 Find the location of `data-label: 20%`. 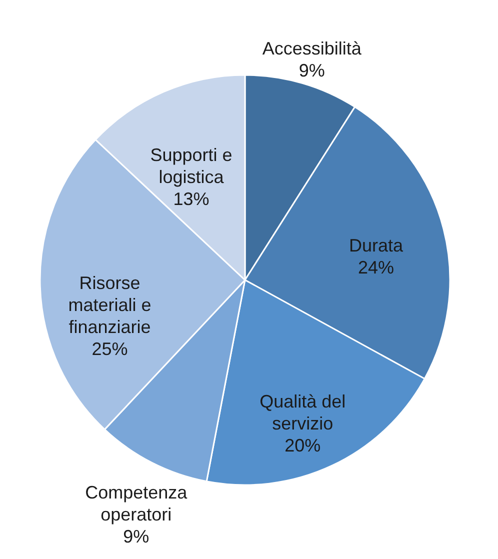

data-label: 20% is located at coordinates (302, 445).